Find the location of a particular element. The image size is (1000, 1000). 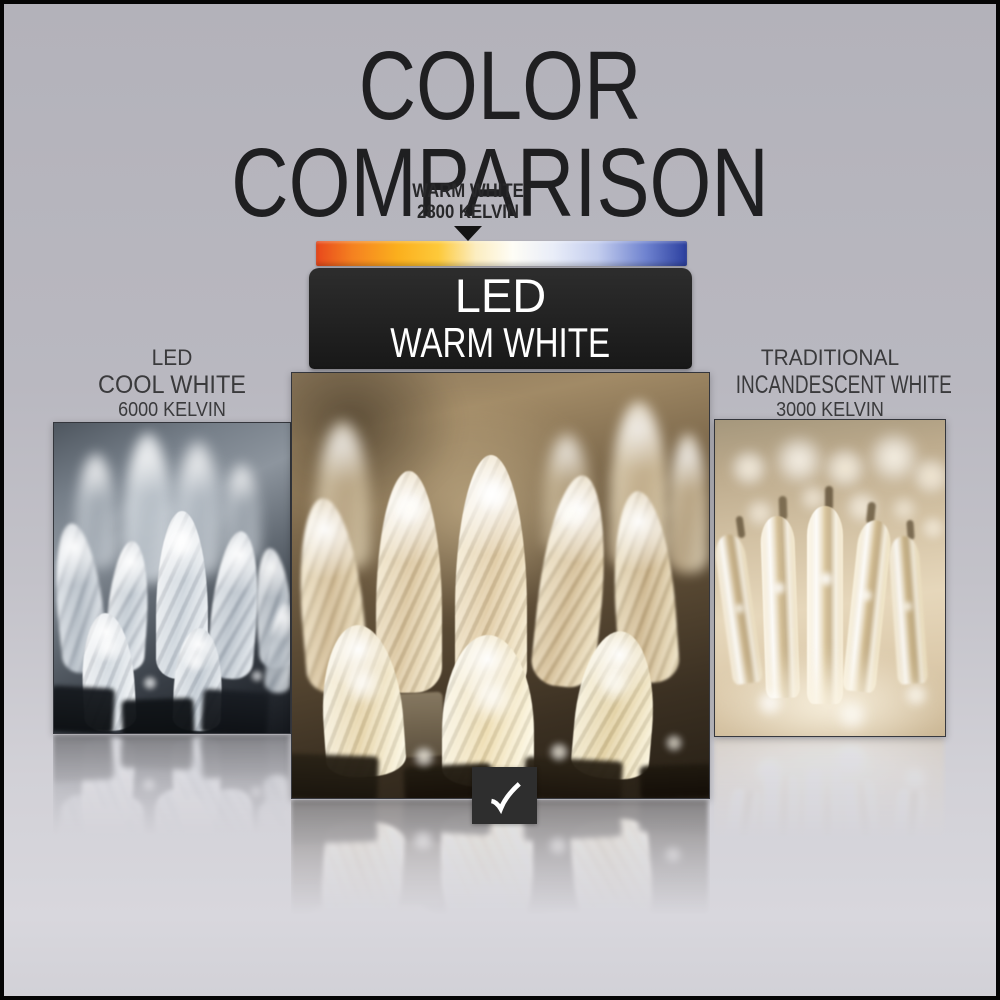

label-cool-white: LED COOL WHITE 6000 KELVIN is located at coordinates (172, 383).